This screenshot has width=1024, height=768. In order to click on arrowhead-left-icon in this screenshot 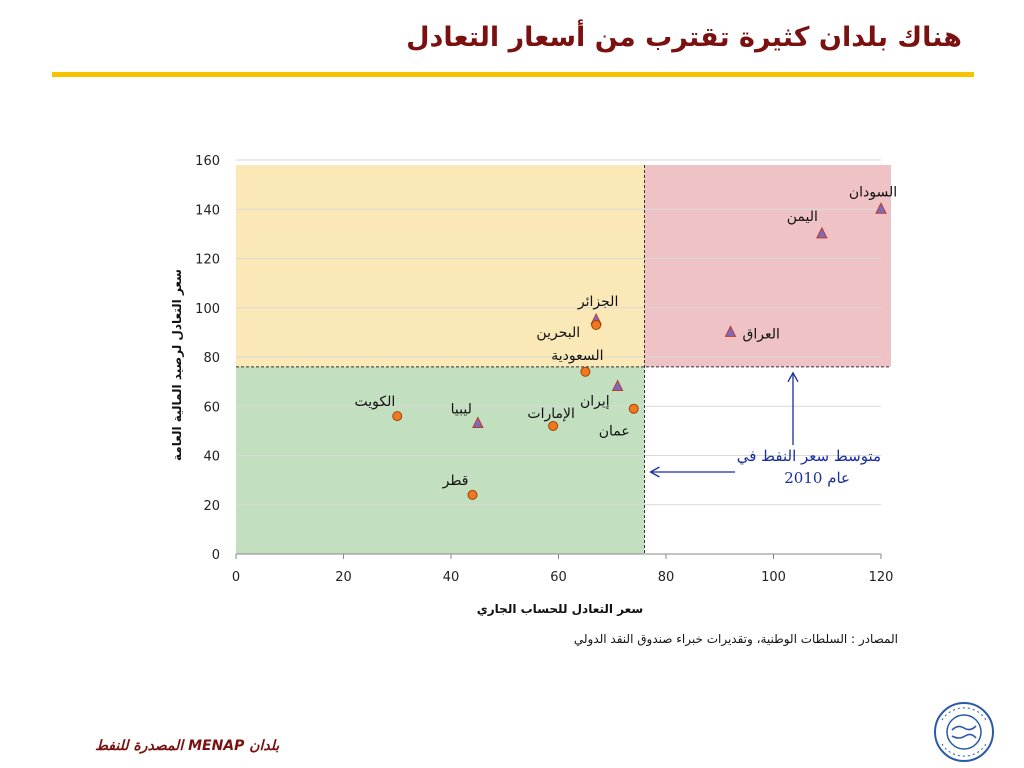, I will do `click(654, 472)`.